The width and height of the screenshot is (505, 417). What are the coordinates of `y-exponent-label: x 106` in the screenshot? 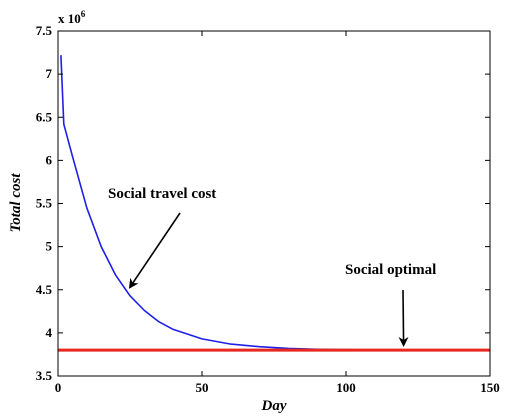 It's located at (72, 17).